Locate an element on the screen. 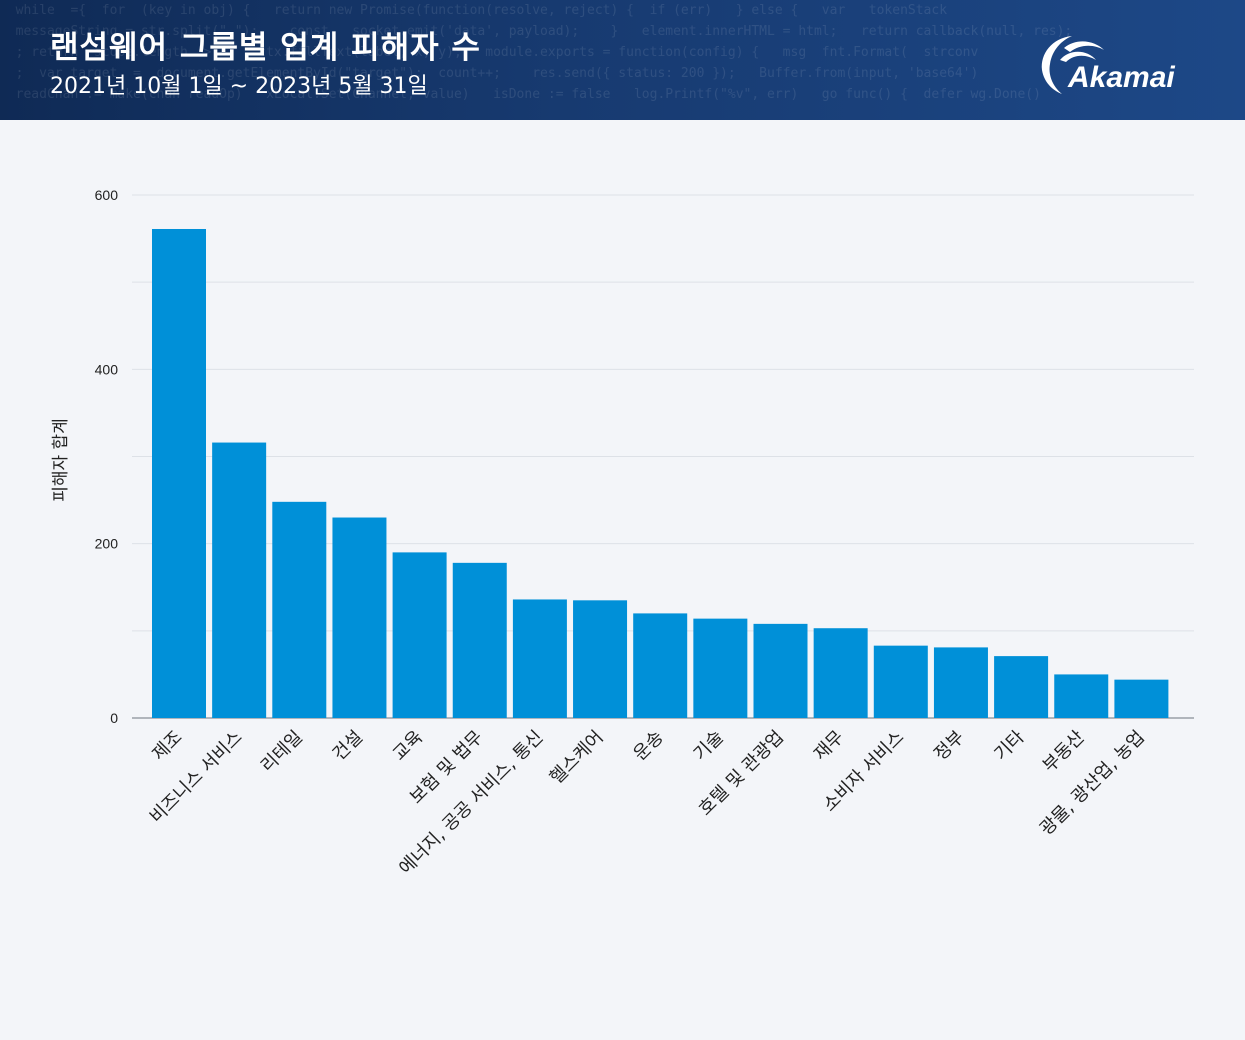 This screenshot has height=1040, width=1245. x-tick-label: 기타 is located at coordinates (1009, 745).